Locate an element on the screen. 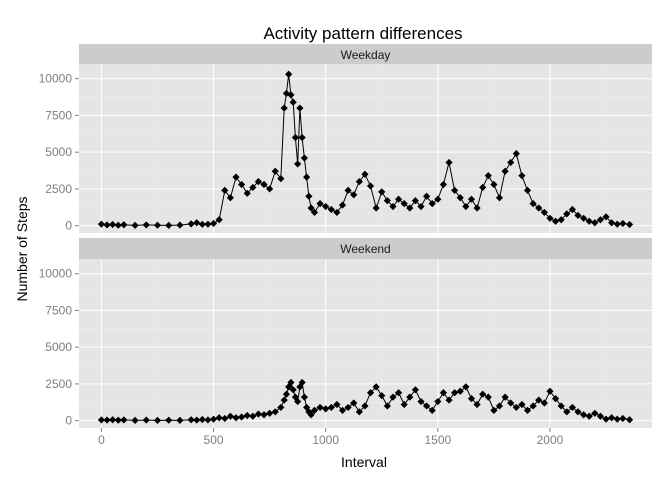 This screenshot has height=480, width=672. y-tick-label: 7500 is located at coordinates (58, 115).